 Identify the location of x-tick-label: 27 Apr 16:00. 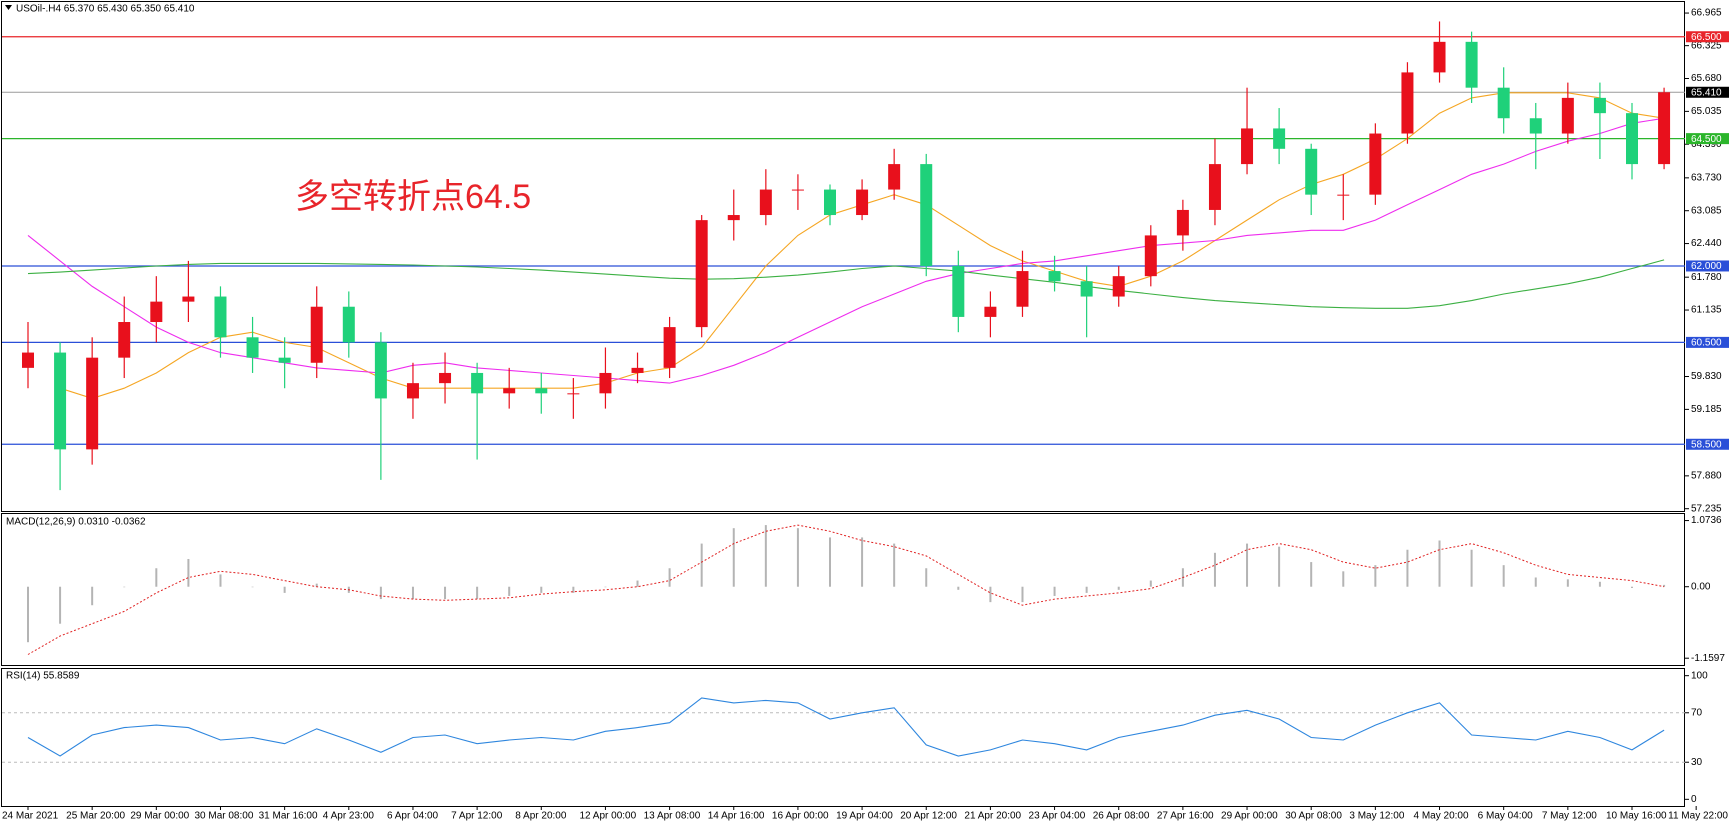
(1185, 816).